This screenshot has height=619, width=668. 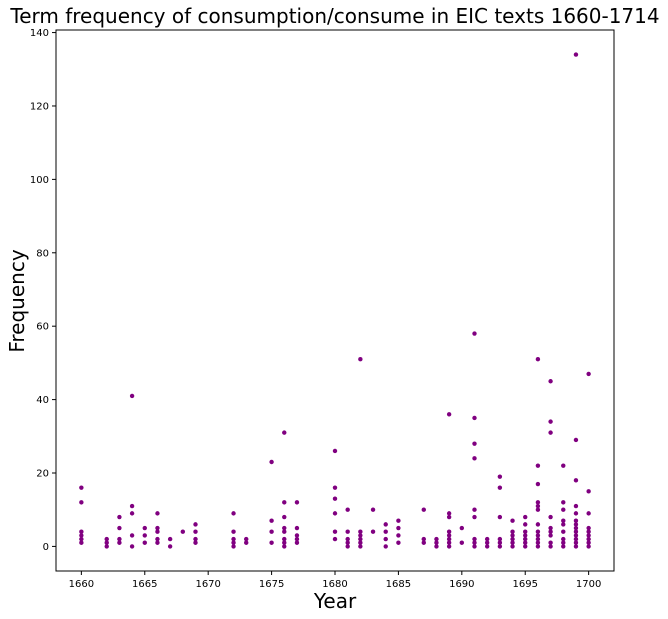 What do you see at coordinates (42, 253) in the screenshot?
I see `y-tick-label: 80` at bounding box center [42, 253].